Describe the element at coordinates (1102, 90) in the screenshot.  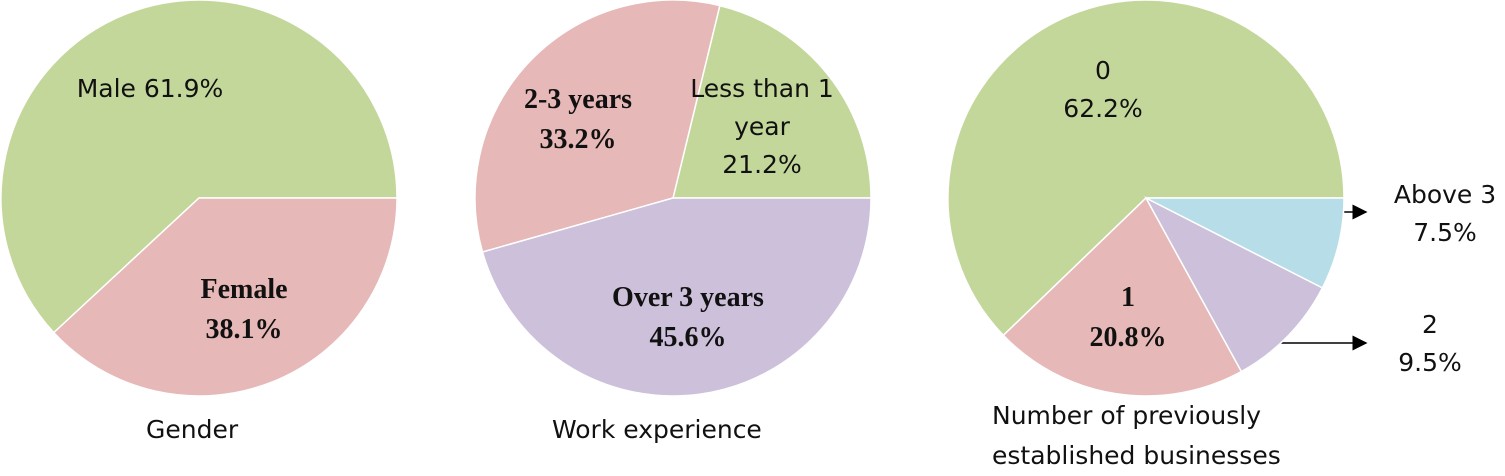
I see `slice-label: 0 62.2%` at that location.